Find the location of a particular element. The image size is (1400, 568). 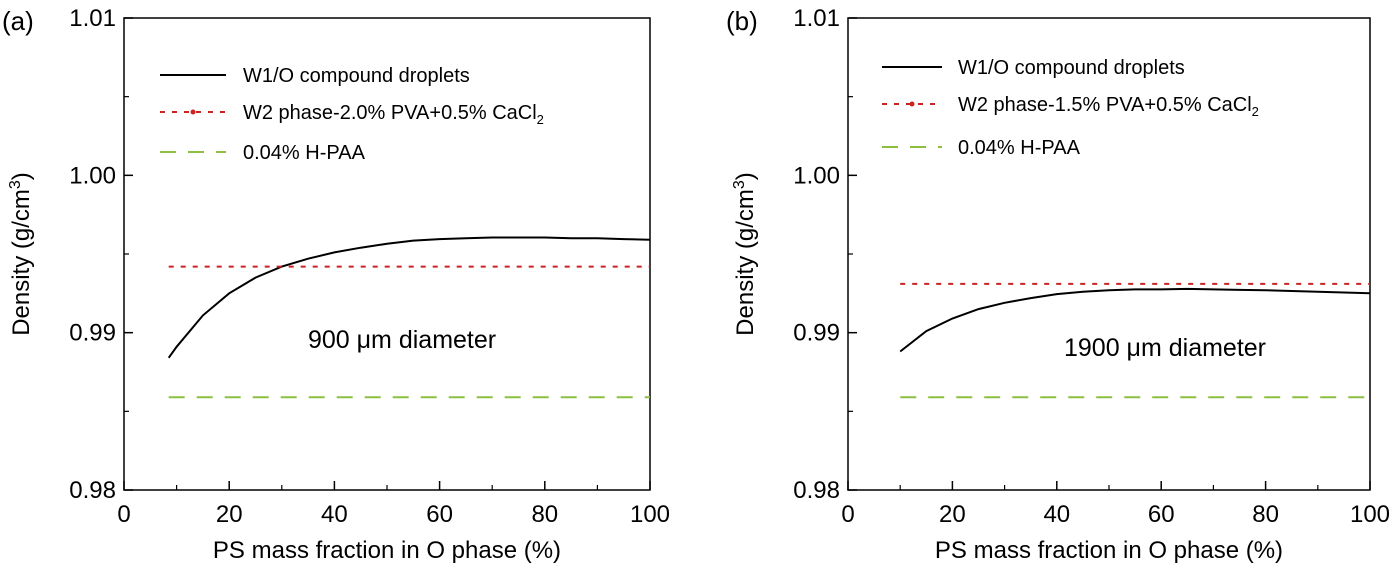

panel-label: (a) is located at coordinates (18, 21).